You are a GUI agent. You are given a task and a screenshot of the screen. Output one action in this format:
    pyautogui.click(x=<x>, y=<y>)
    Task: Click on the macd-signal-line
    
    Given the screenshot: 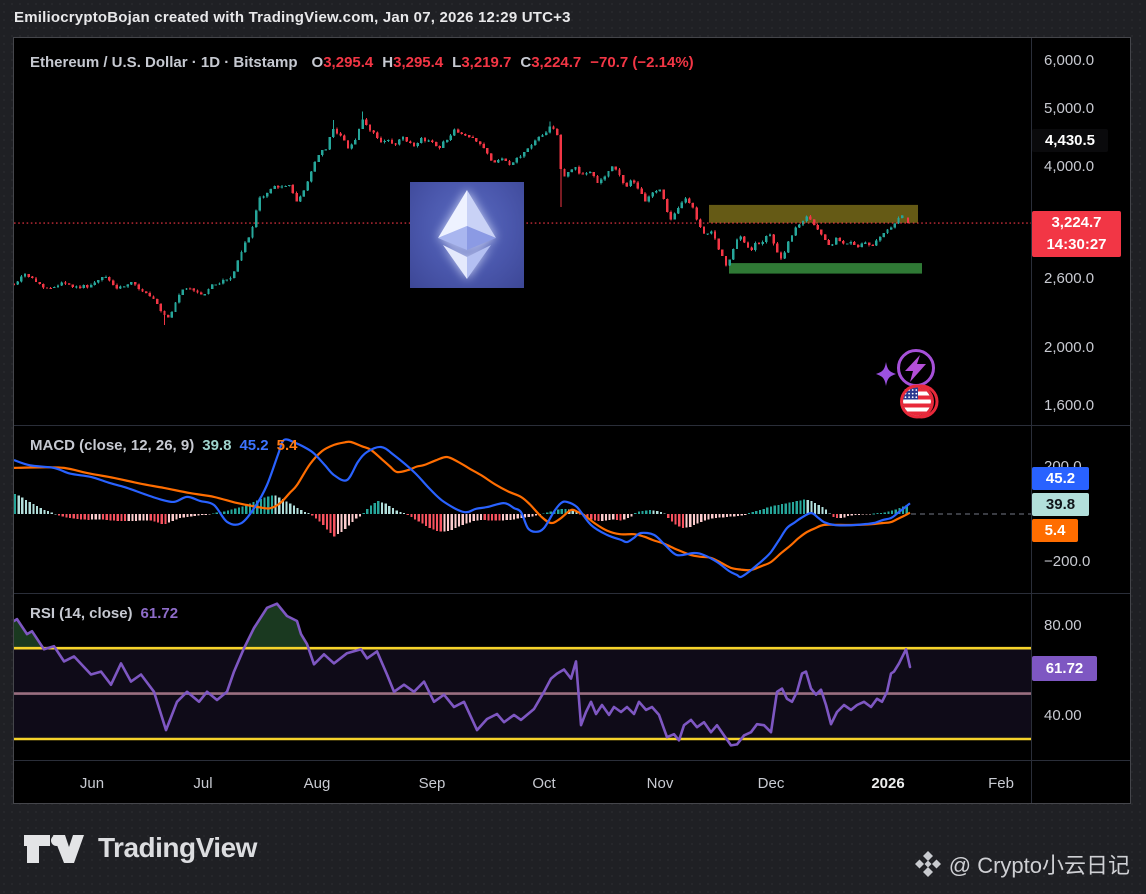 What is the action you would take?
    pyautogui.click(x=462, y=506)
    